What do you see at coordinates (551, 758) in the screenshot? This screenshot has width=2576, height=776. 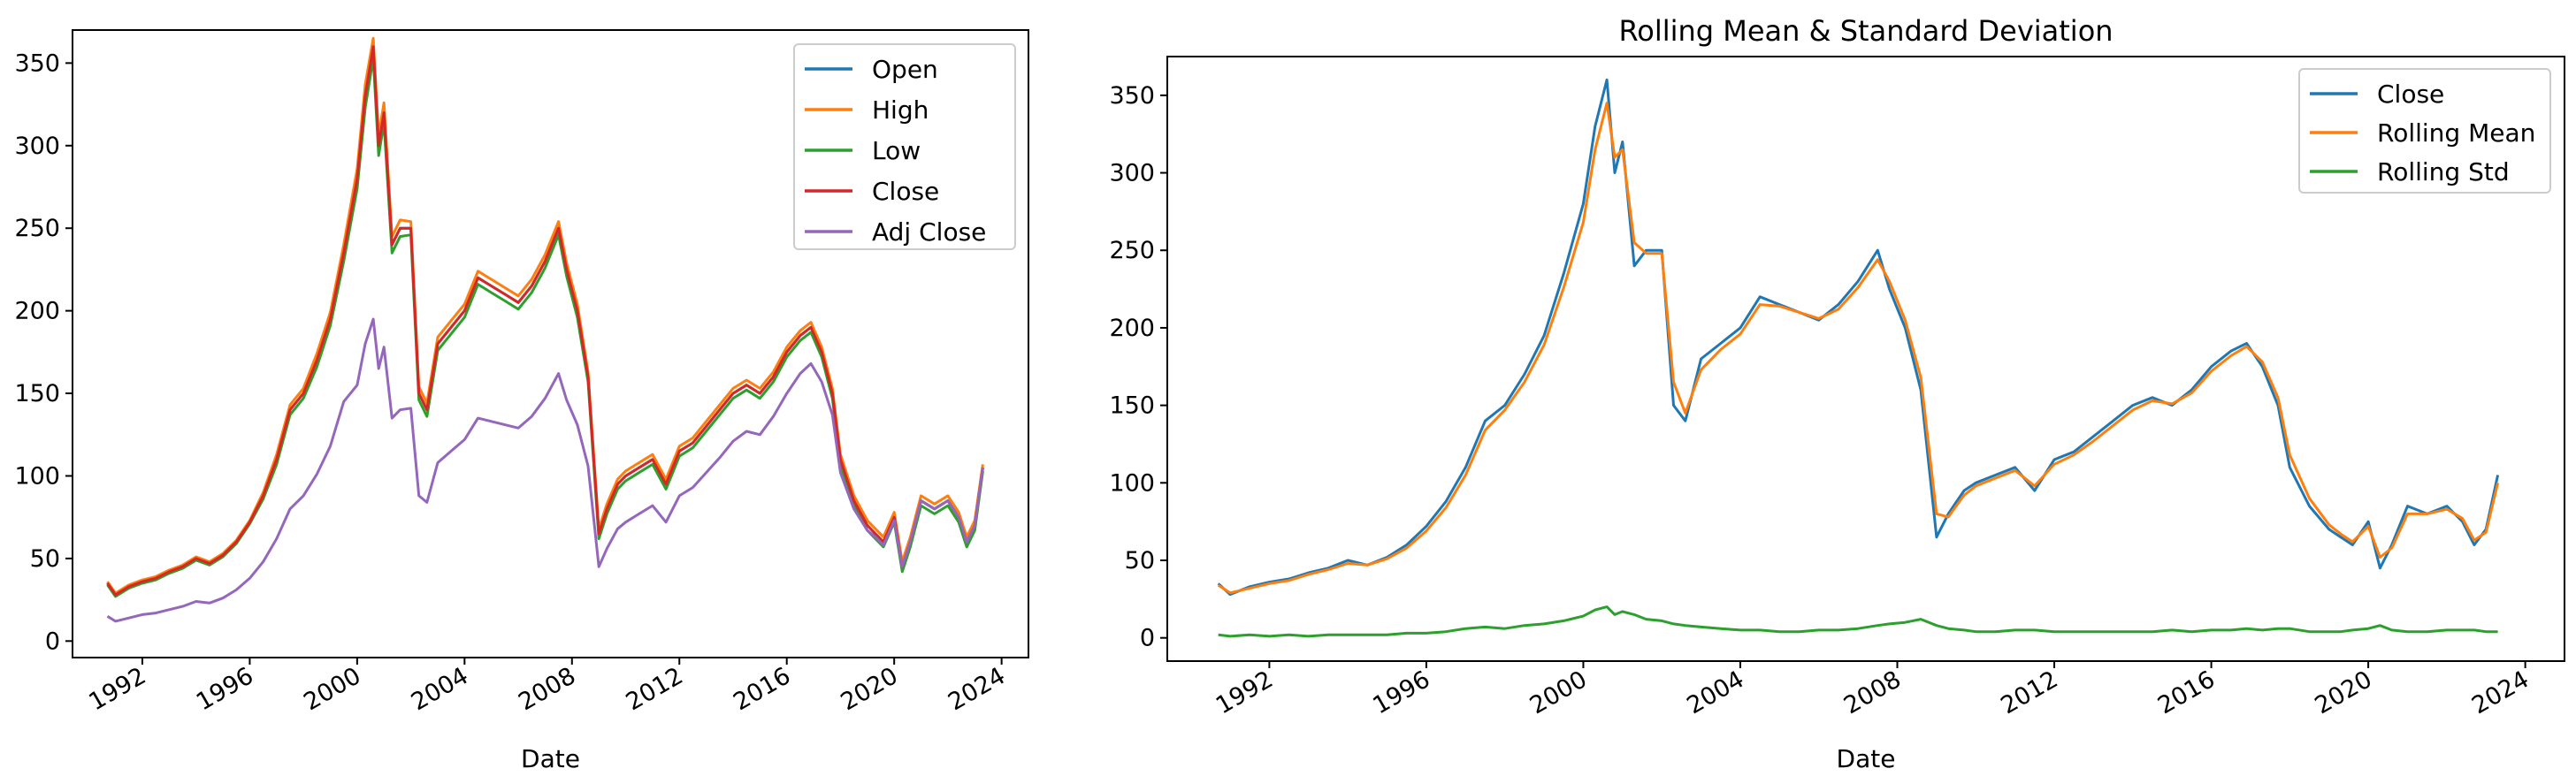 I see `left-x-axis-label: Date` at bounding box center [551, 758].